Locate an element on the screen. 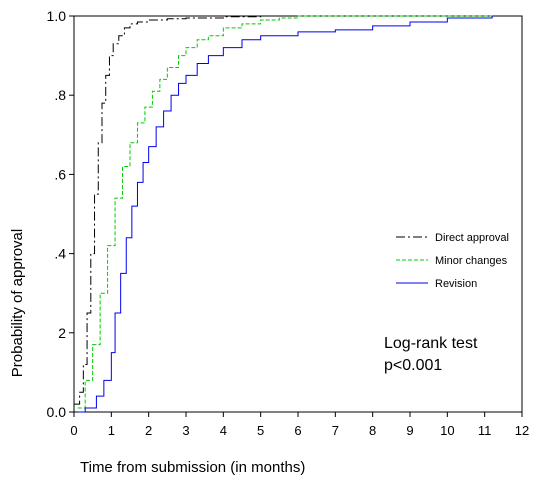 This screenshot has width=535, height=479. x-tick-label: 5 is located at coordinates (260, 430).